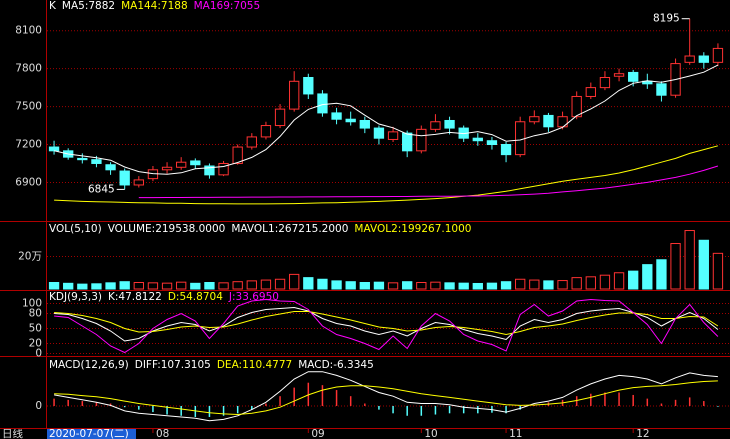  What do you see at coordinates (89, 433) in the screenshot?
I see `cursor-date: 2020-07-07(二)` at bounding box center [89, 433].